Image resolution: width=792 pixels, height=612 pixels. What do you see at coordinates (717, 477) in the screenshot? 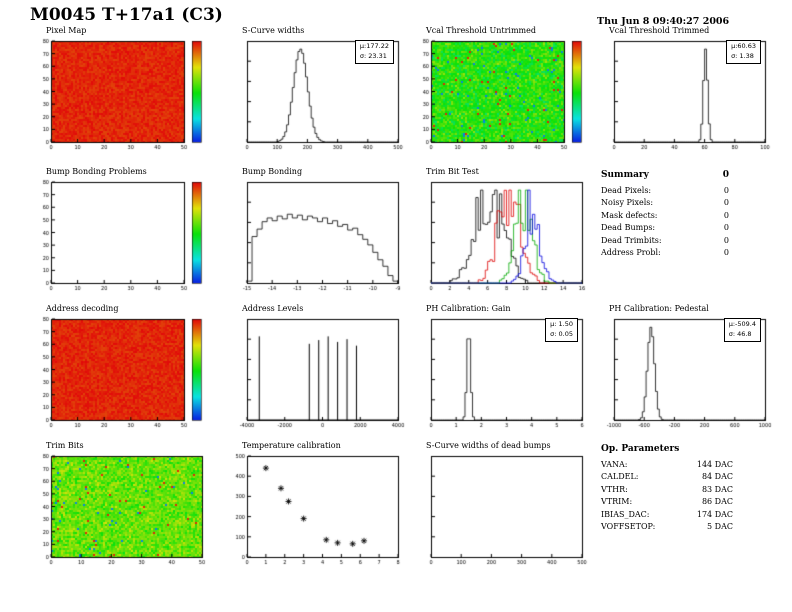
I see `op-parameter-value: 84 DAC` at bounding box center [717, 477].